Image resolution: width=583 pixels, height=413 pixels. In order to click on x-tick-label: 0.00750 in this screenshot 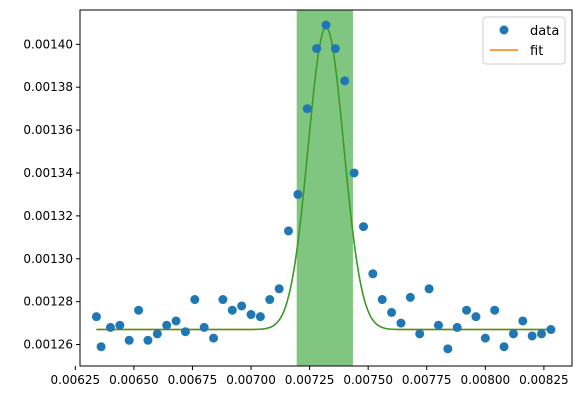, I will do `click(368, 380)`.